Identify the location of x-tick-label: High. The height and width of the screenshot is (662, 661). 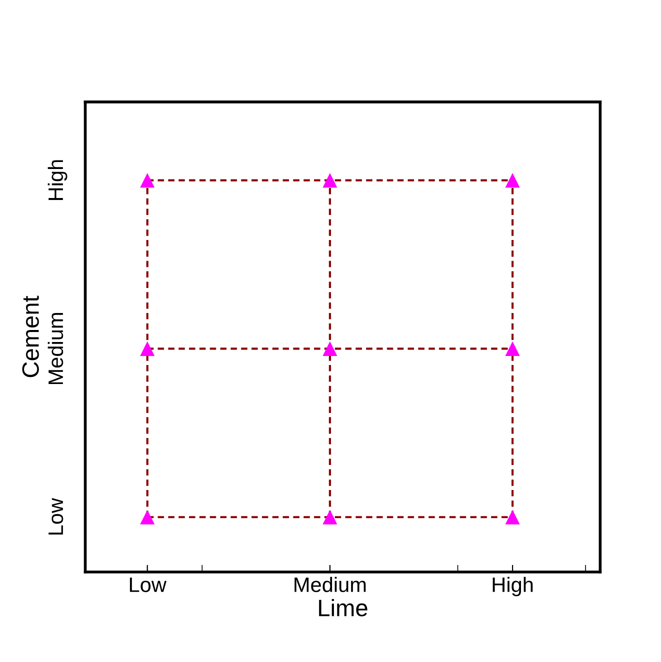
(512, 586).